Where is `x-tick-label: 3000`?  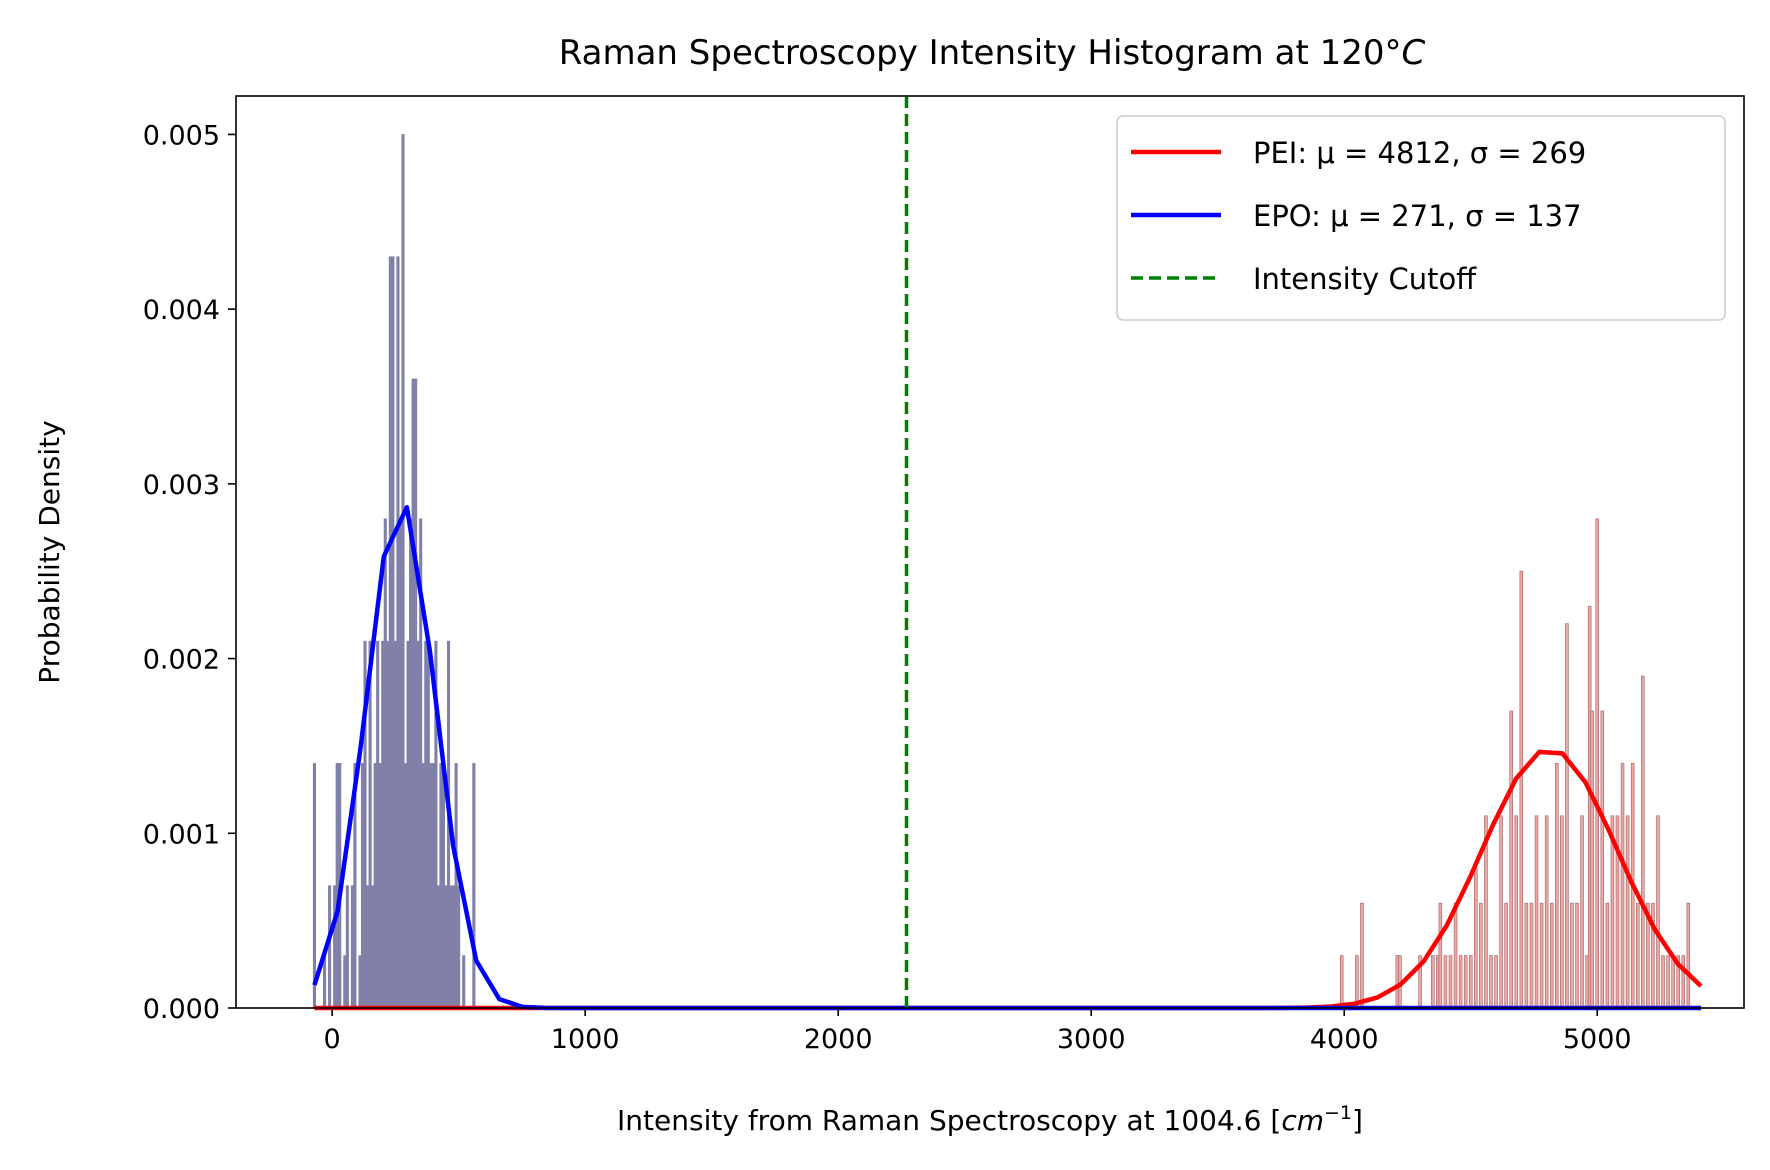 x-tick-label: 3000 is located at coordinates (1091, 1039).